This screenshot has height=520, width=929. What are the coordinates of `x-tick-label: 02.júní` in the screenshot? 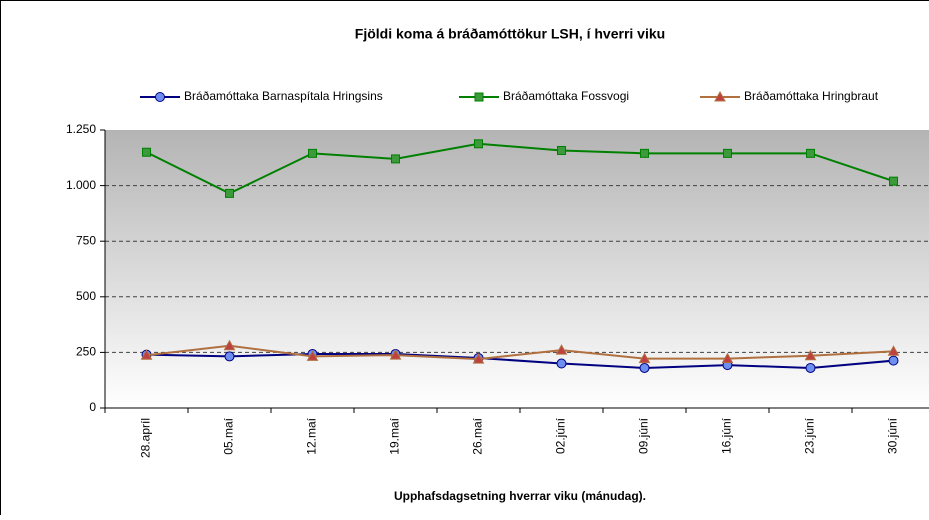 It's located at (561, 435).